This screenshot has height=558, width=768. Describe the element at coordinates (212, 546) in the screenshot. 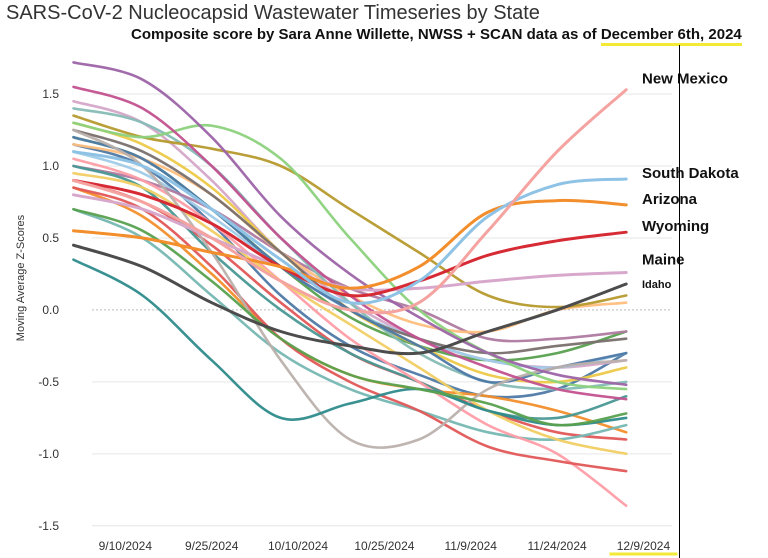

I see `x-tick-label: 9/25/2024` at that location.